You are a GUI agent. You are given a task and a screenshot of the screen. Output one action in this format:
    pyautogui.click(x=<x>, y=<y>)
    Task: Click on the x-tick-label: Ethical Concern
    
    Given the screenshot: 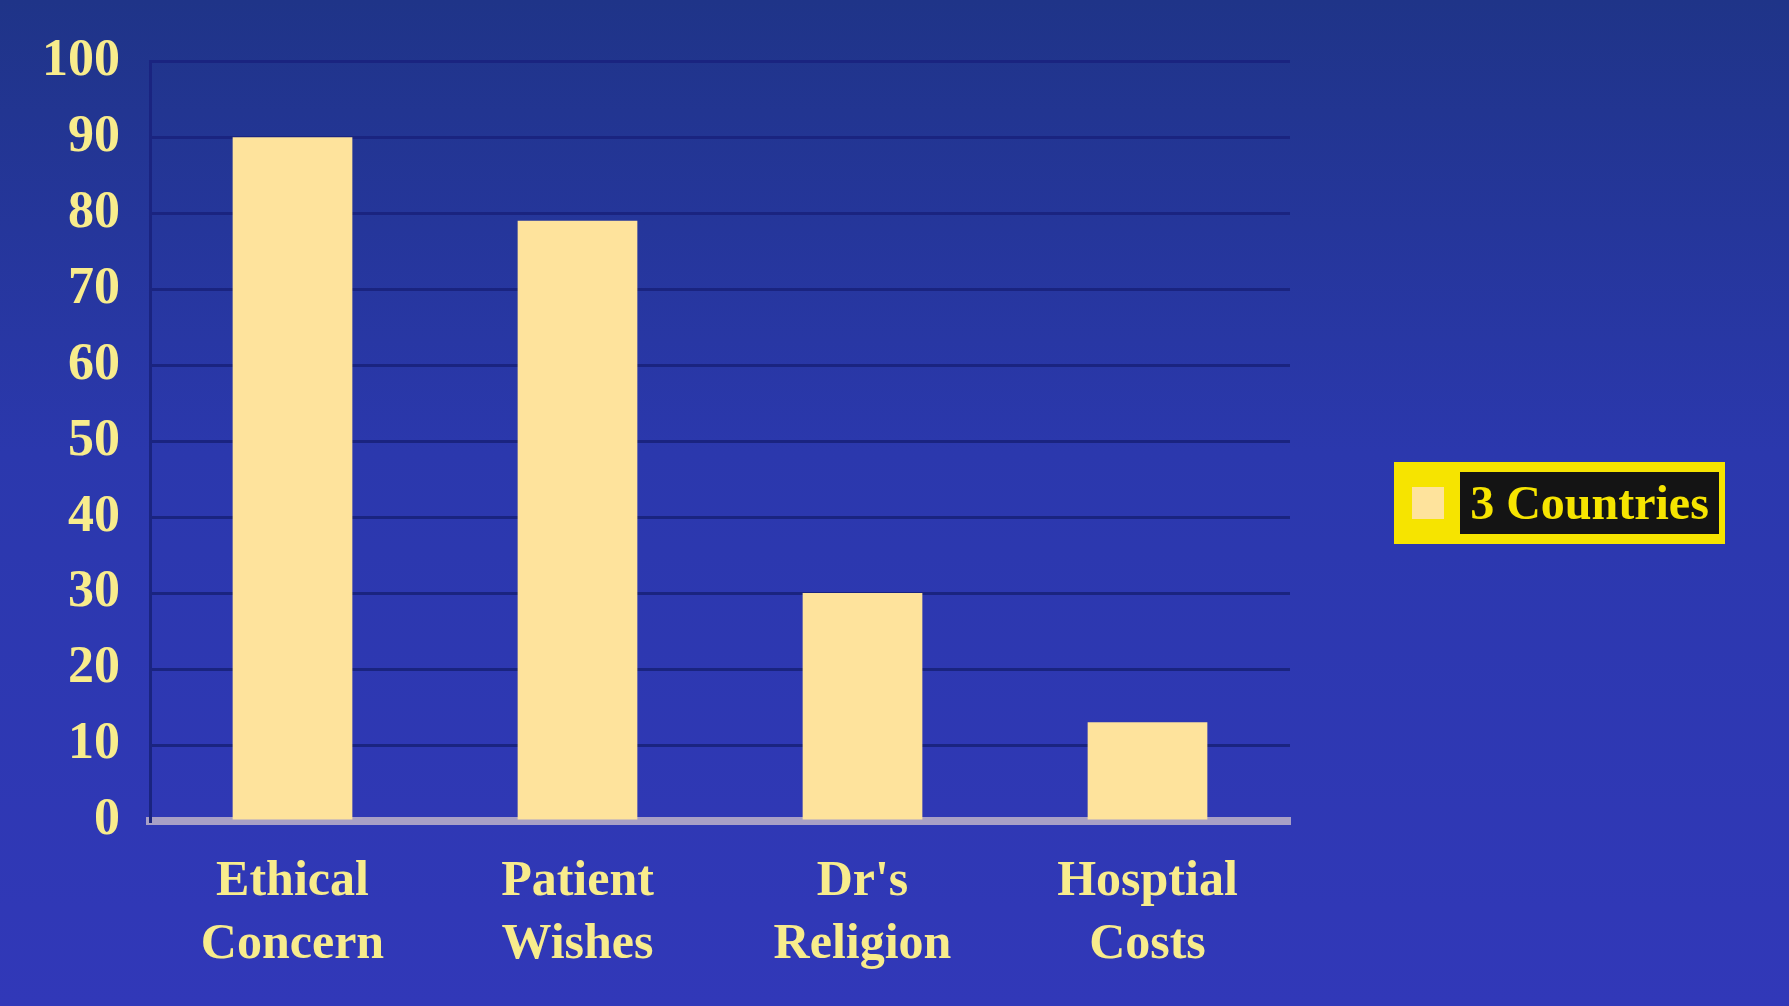 What is the action you would take?
    pyautogui.click(x=292, y=909)
    